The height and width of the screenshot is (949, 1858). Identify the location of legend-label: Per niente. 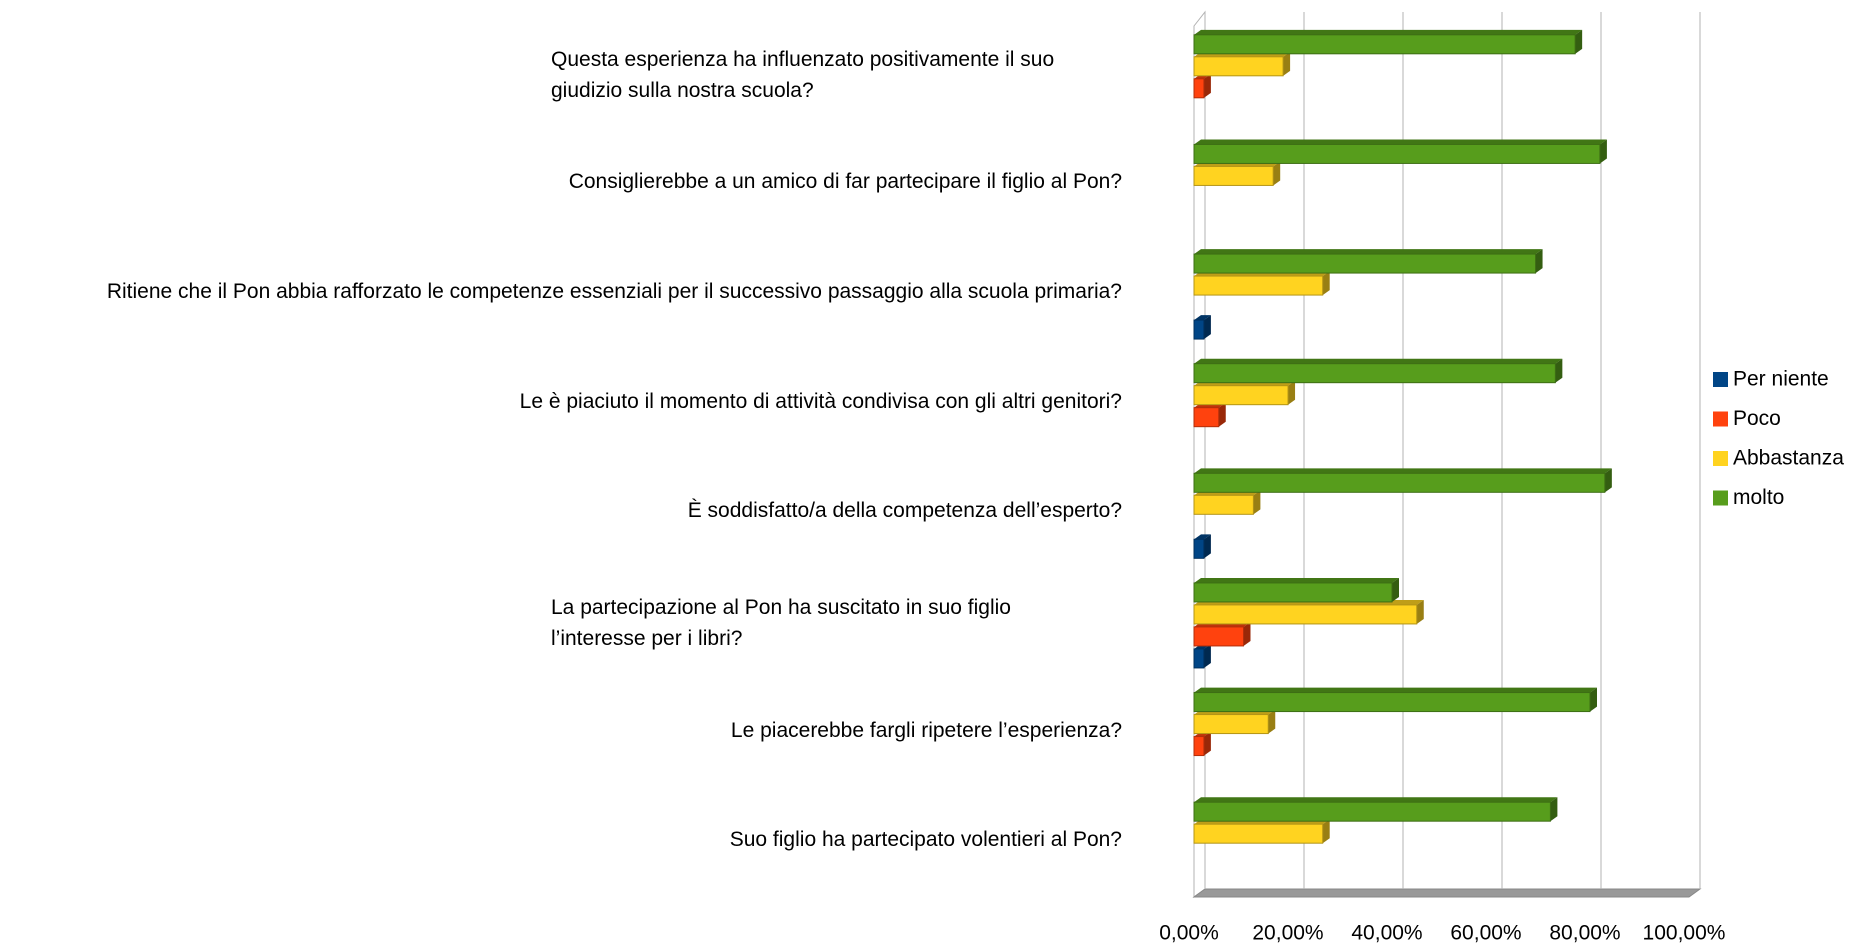
(1781, 379).